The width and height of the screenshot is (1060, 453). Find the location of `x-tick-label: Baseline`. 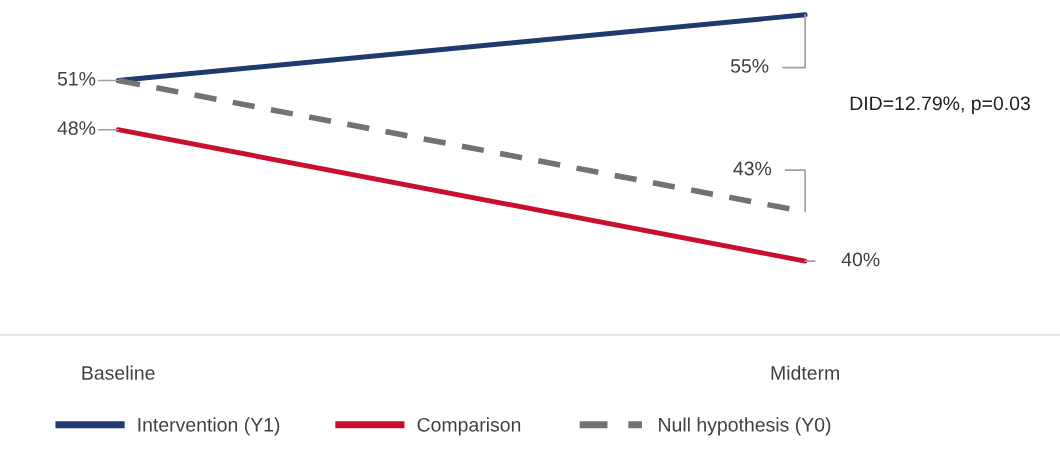

x-tick-label: Baseline is located at coordinates (118, 372).